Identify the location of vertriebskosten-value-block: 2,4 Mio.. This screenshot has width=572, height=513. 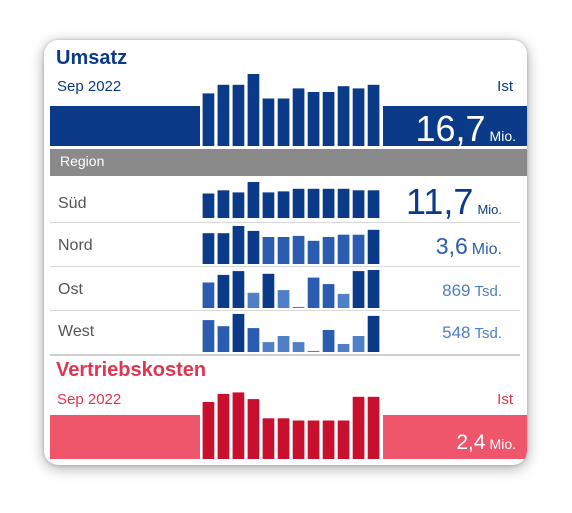
(486, 443).